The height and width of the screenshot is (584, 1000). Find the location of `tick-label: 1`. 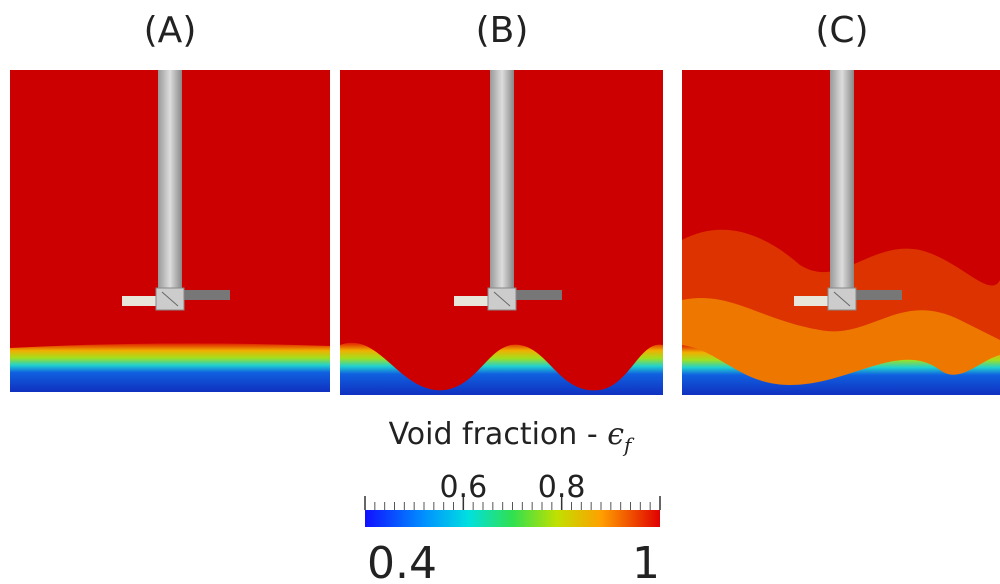

tick-label: 1 is located at coordinates (646, 561).